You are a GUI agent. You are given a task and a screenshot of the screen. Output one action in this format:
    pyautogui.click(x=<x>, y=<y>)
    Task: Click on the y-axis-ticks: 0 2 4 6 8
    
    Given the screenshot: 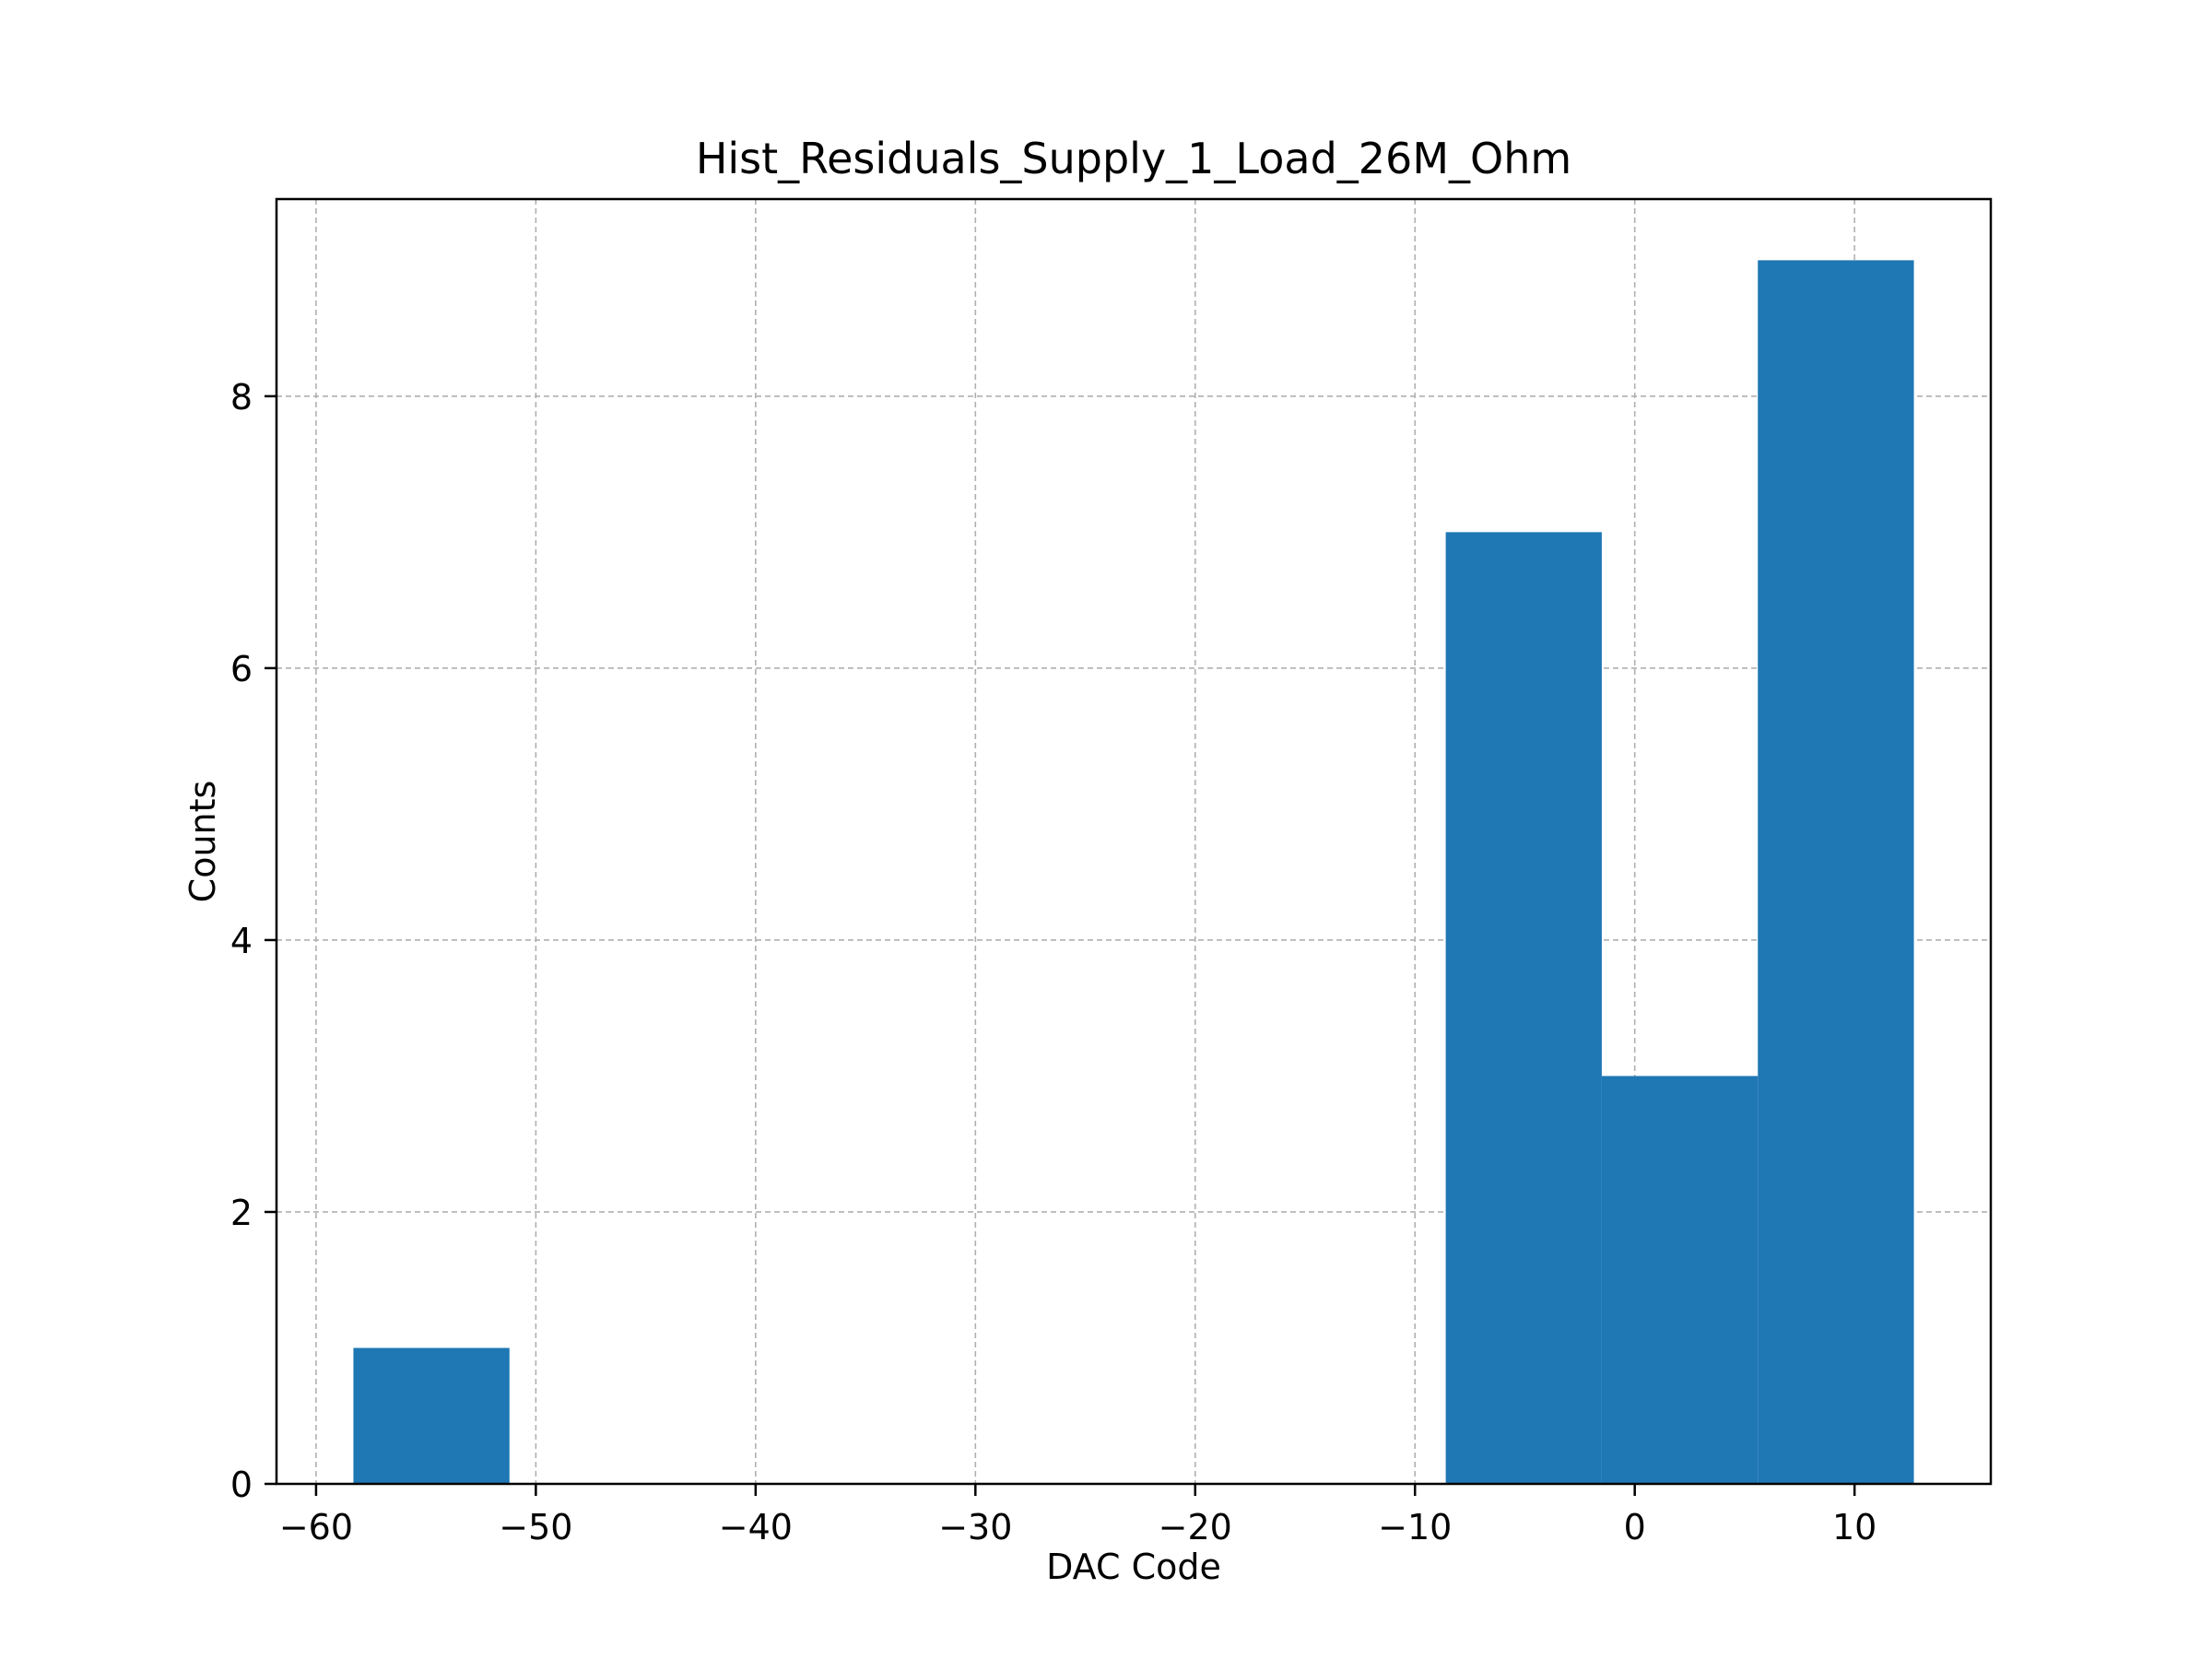 What is the action you would take?
    pyautogui.click(x=253, y=941)
    